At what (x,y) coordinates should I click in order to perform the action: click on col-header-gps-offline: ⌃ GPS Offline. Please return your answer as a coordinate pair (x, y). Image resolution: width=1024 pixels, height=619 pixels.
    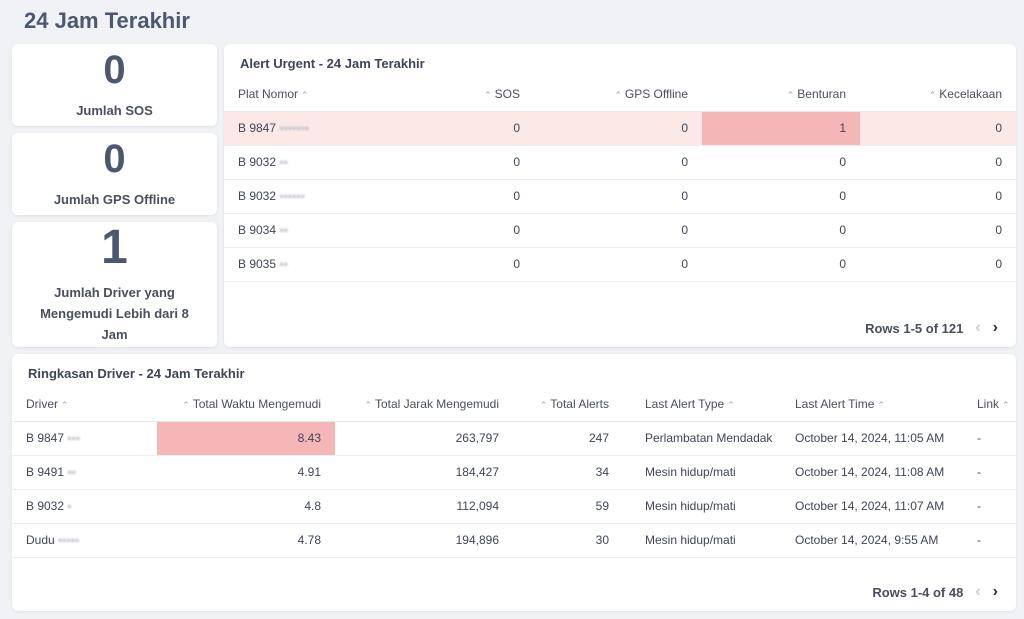
    Looking at the image, I should click on (618, 94).